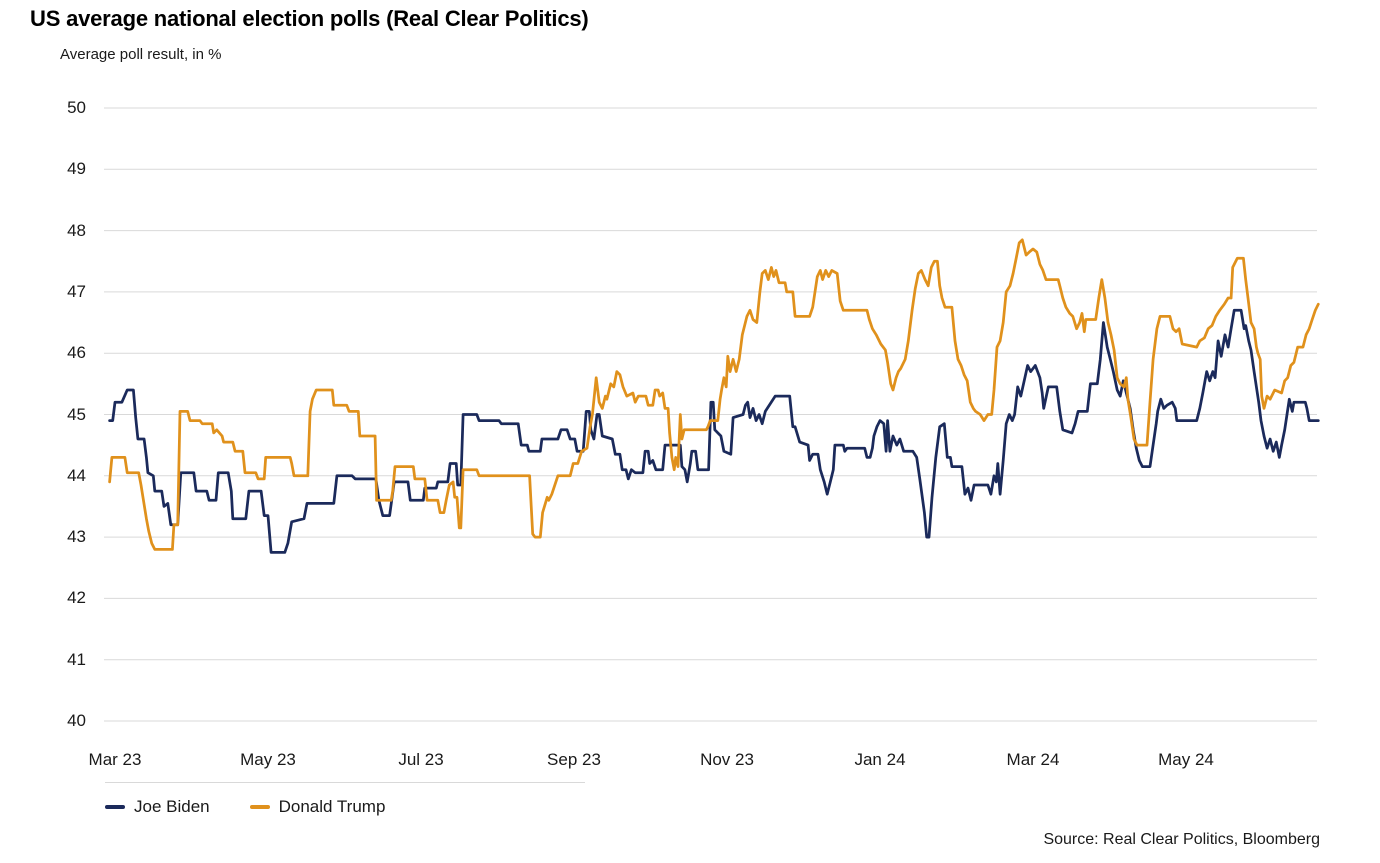 The image size is (1380, 863). Describe the element at coordinates (574, 759) in the screenshot. I see `x-tick-label-sep-23: Sep 23` at that location.